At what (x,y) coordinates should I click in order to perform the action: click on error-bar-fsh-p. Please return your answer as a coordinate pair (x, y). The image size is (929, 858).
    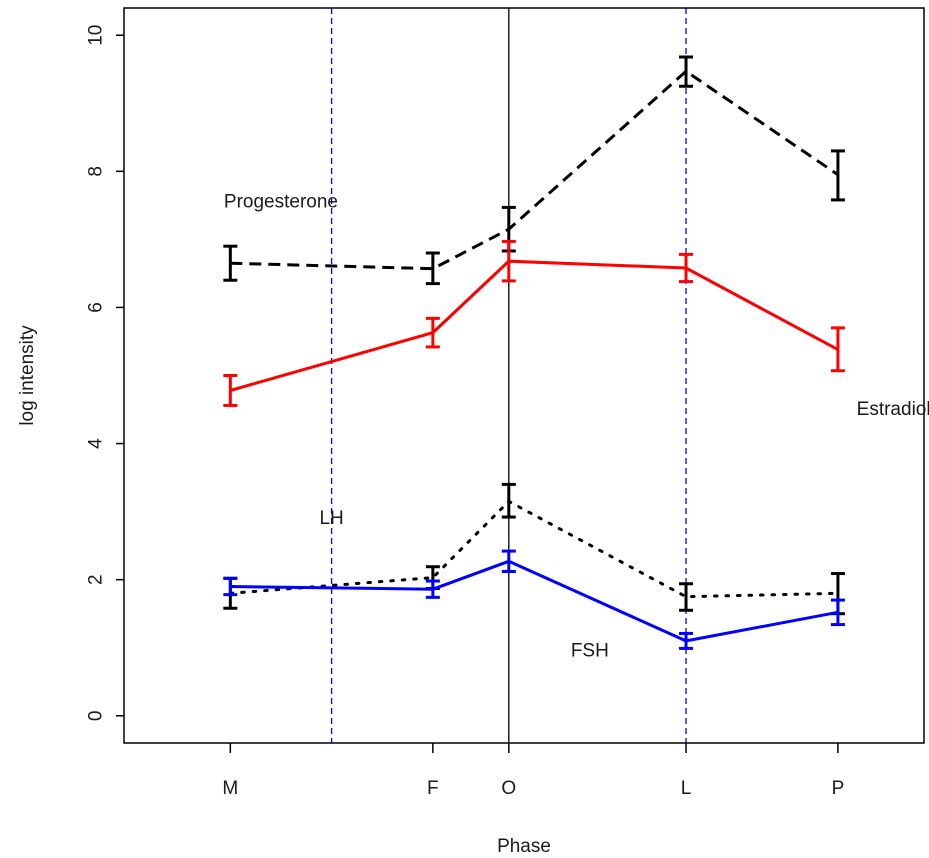
    Looking at the image, I should click on (837, 612).